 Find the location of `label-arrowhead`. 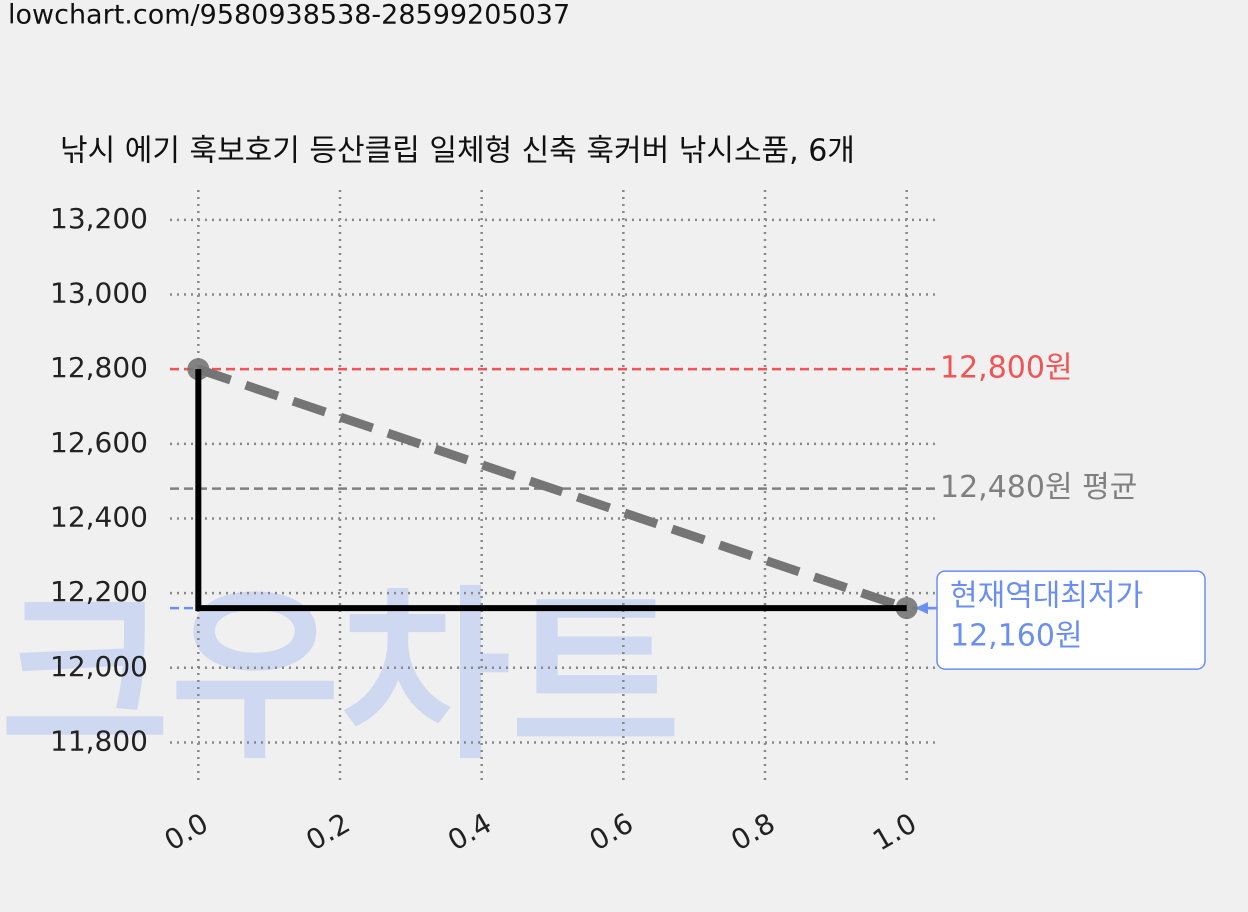

label-arrowhead is located at coordinates (921, 608).